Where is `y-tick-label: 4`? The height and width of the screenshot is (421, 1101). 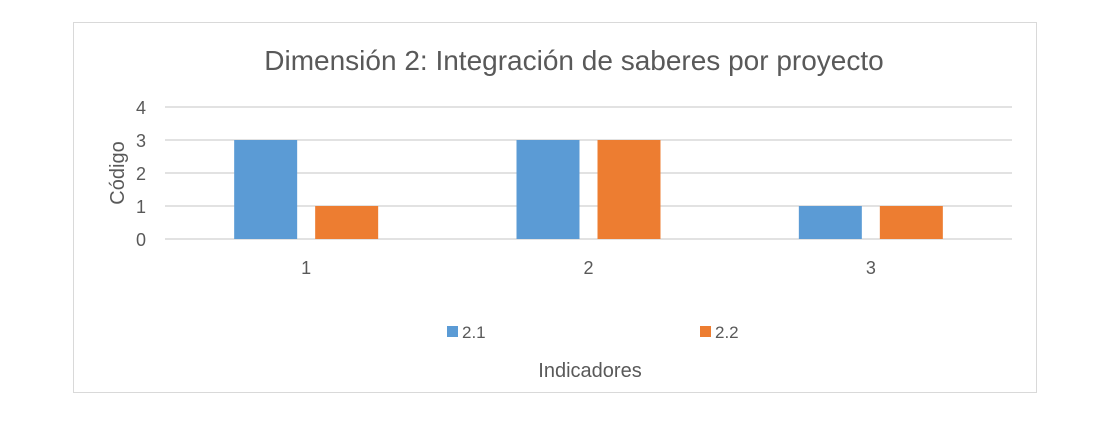
y-tick-label: 4 is located at coordinates (141, 108).